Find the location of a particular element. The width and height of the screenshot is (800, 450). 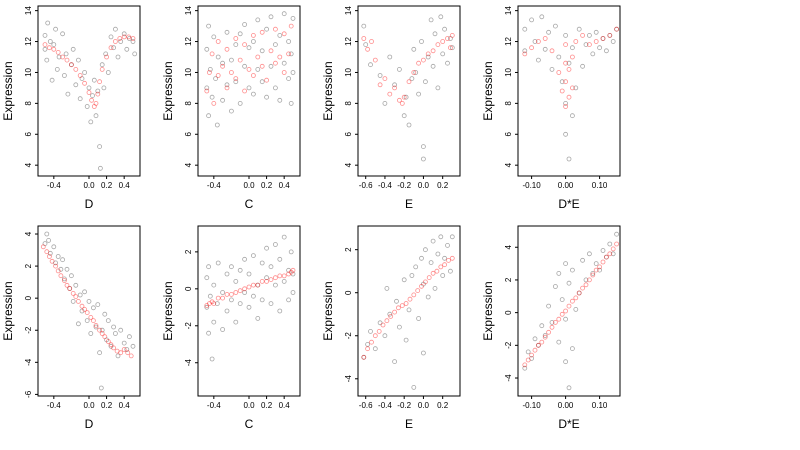

y-tick-label: 0 is located at coordinates (508, 312).